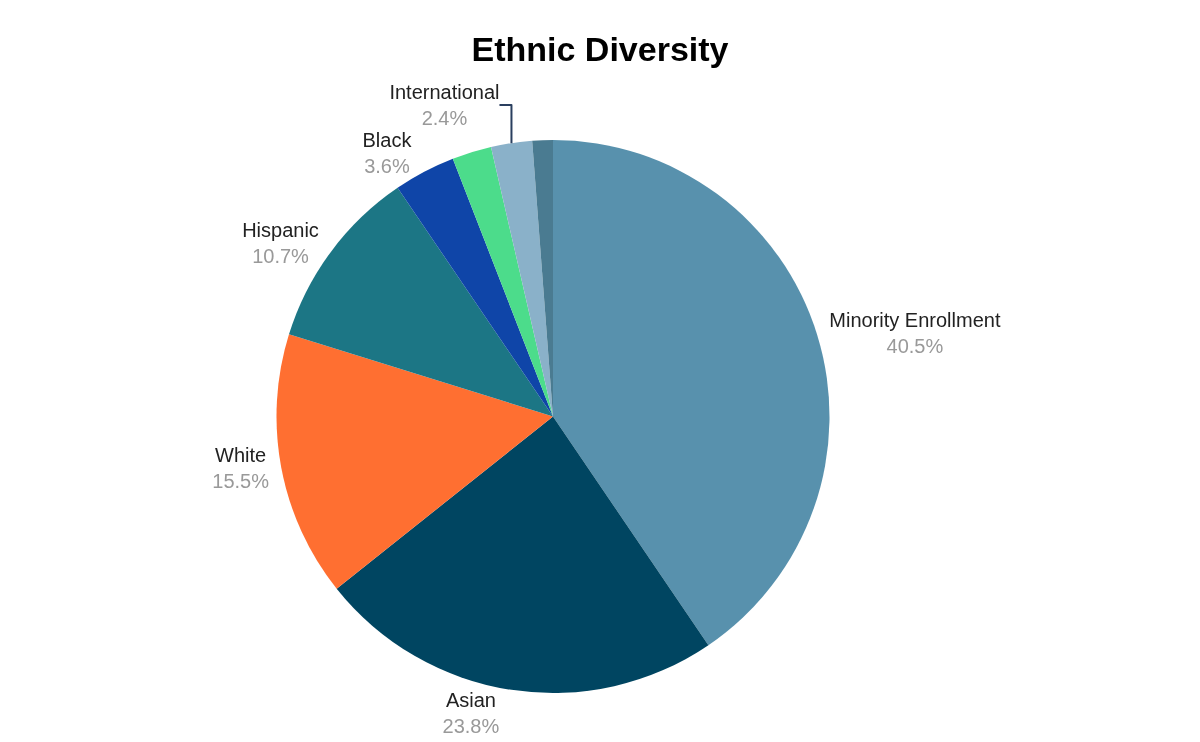 The height and width of the screenshot is (742, 1200). What do you see at coordinates (915, 346) in the screenshot?
I see `data-label: 40.5%` at bounding box center [915, 346].